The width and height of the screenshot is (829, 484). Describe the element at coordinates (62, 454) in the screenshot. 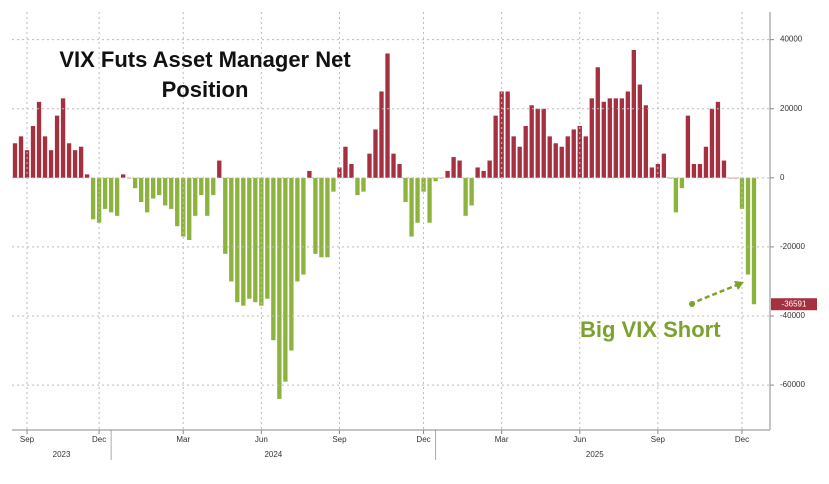

I see `year-label: 2023` at that location.